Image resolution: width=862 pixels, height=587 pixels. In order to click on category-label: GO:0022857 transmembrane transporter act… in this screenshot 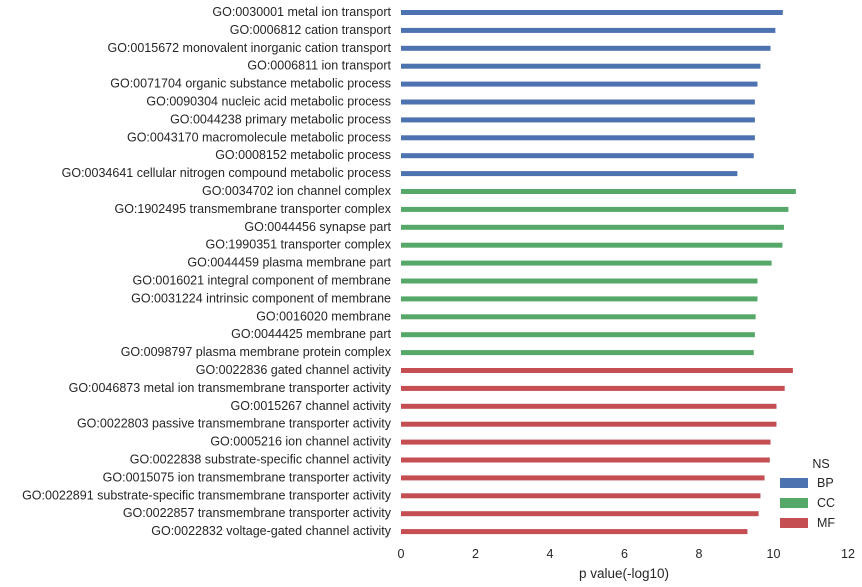, I will do `click(257, 513)`.